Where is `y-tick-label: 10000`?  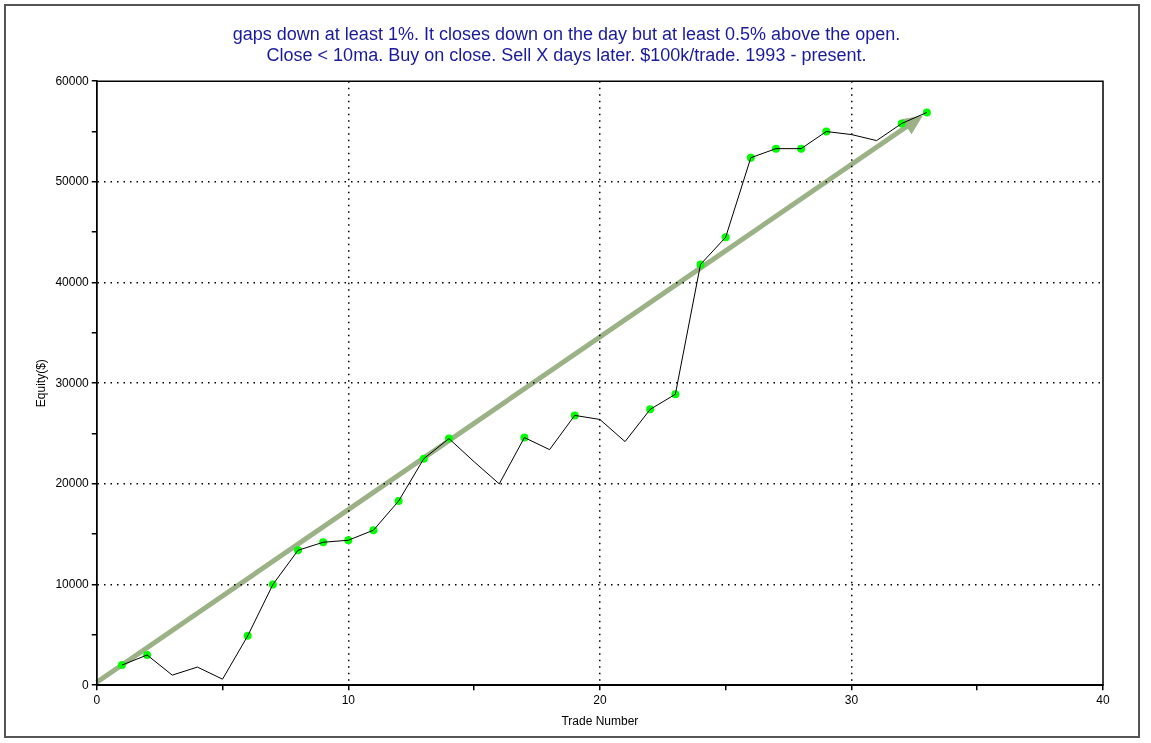 y-tick-label: 10000 is located at coordinates (72, 583).